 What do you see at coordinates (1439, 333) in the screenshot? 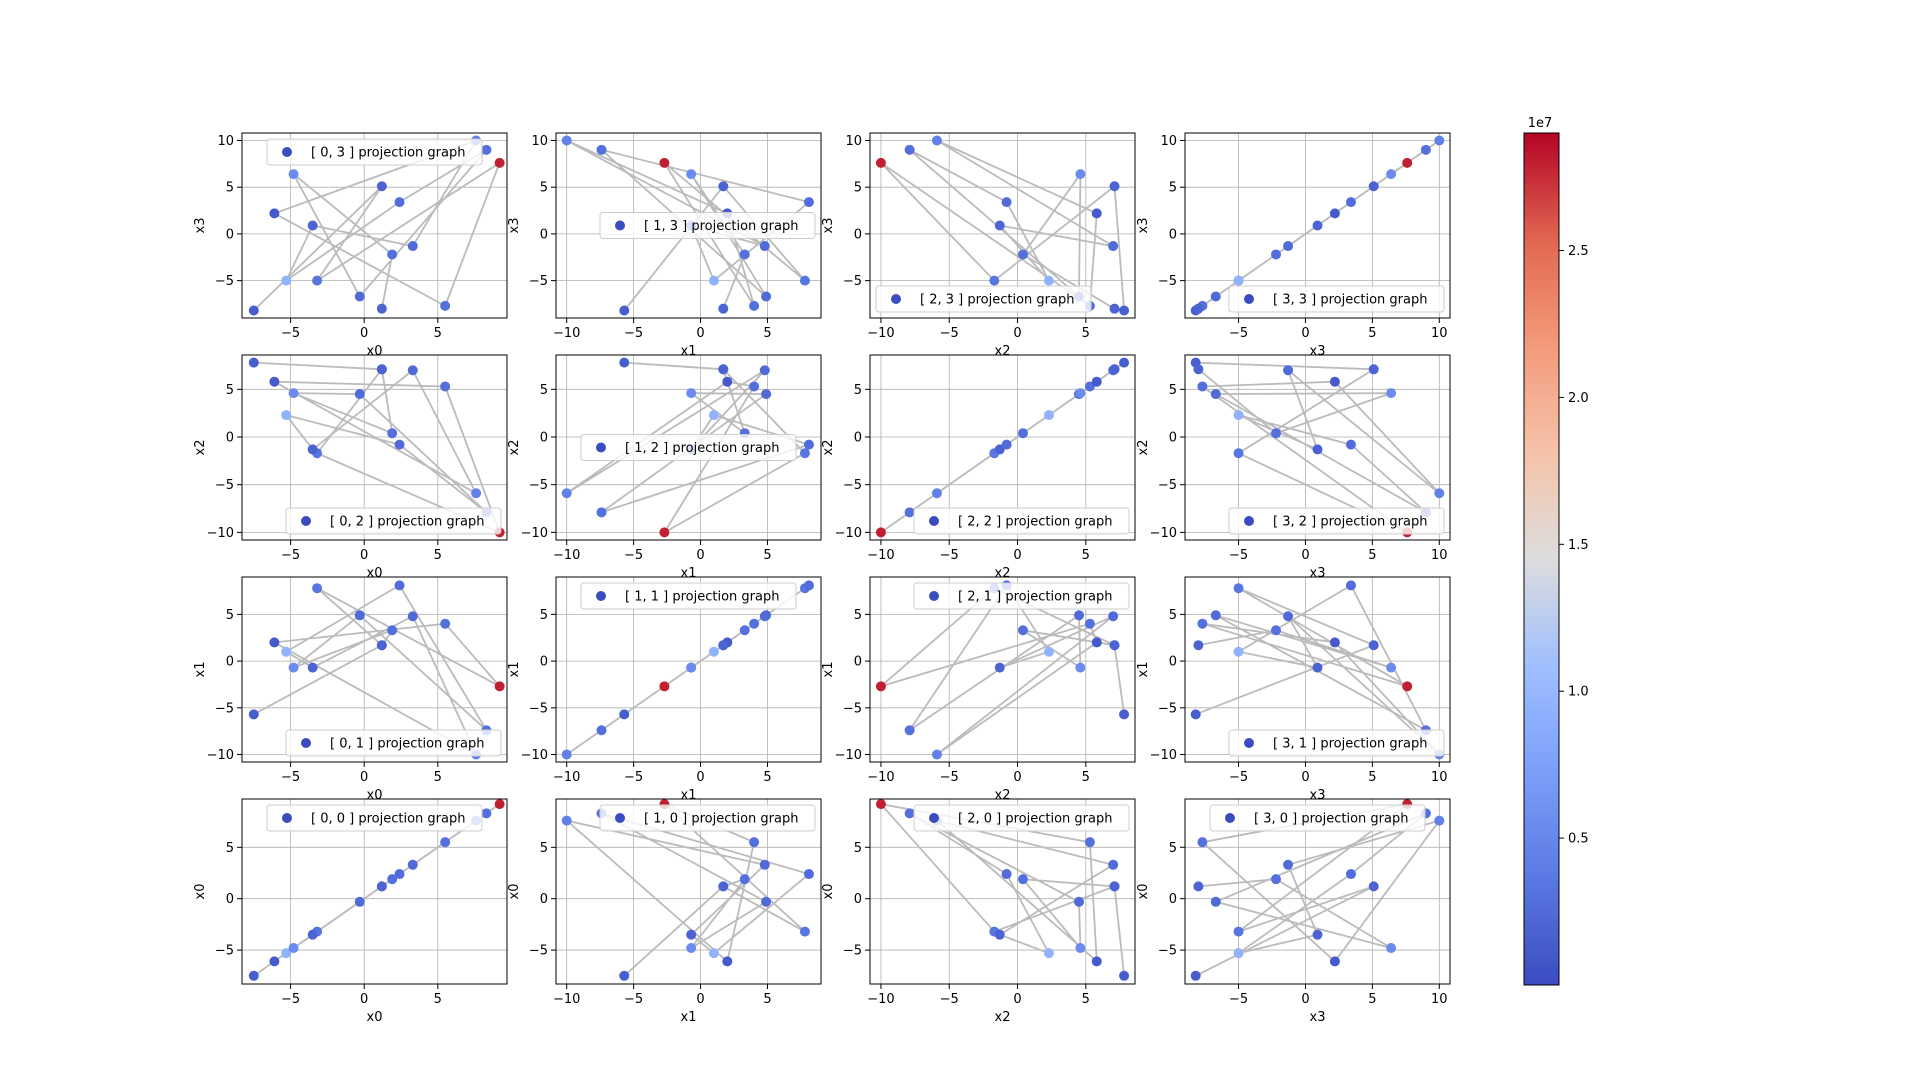
I see `x-tick-label: 10` at bounding box center [1439, 333].